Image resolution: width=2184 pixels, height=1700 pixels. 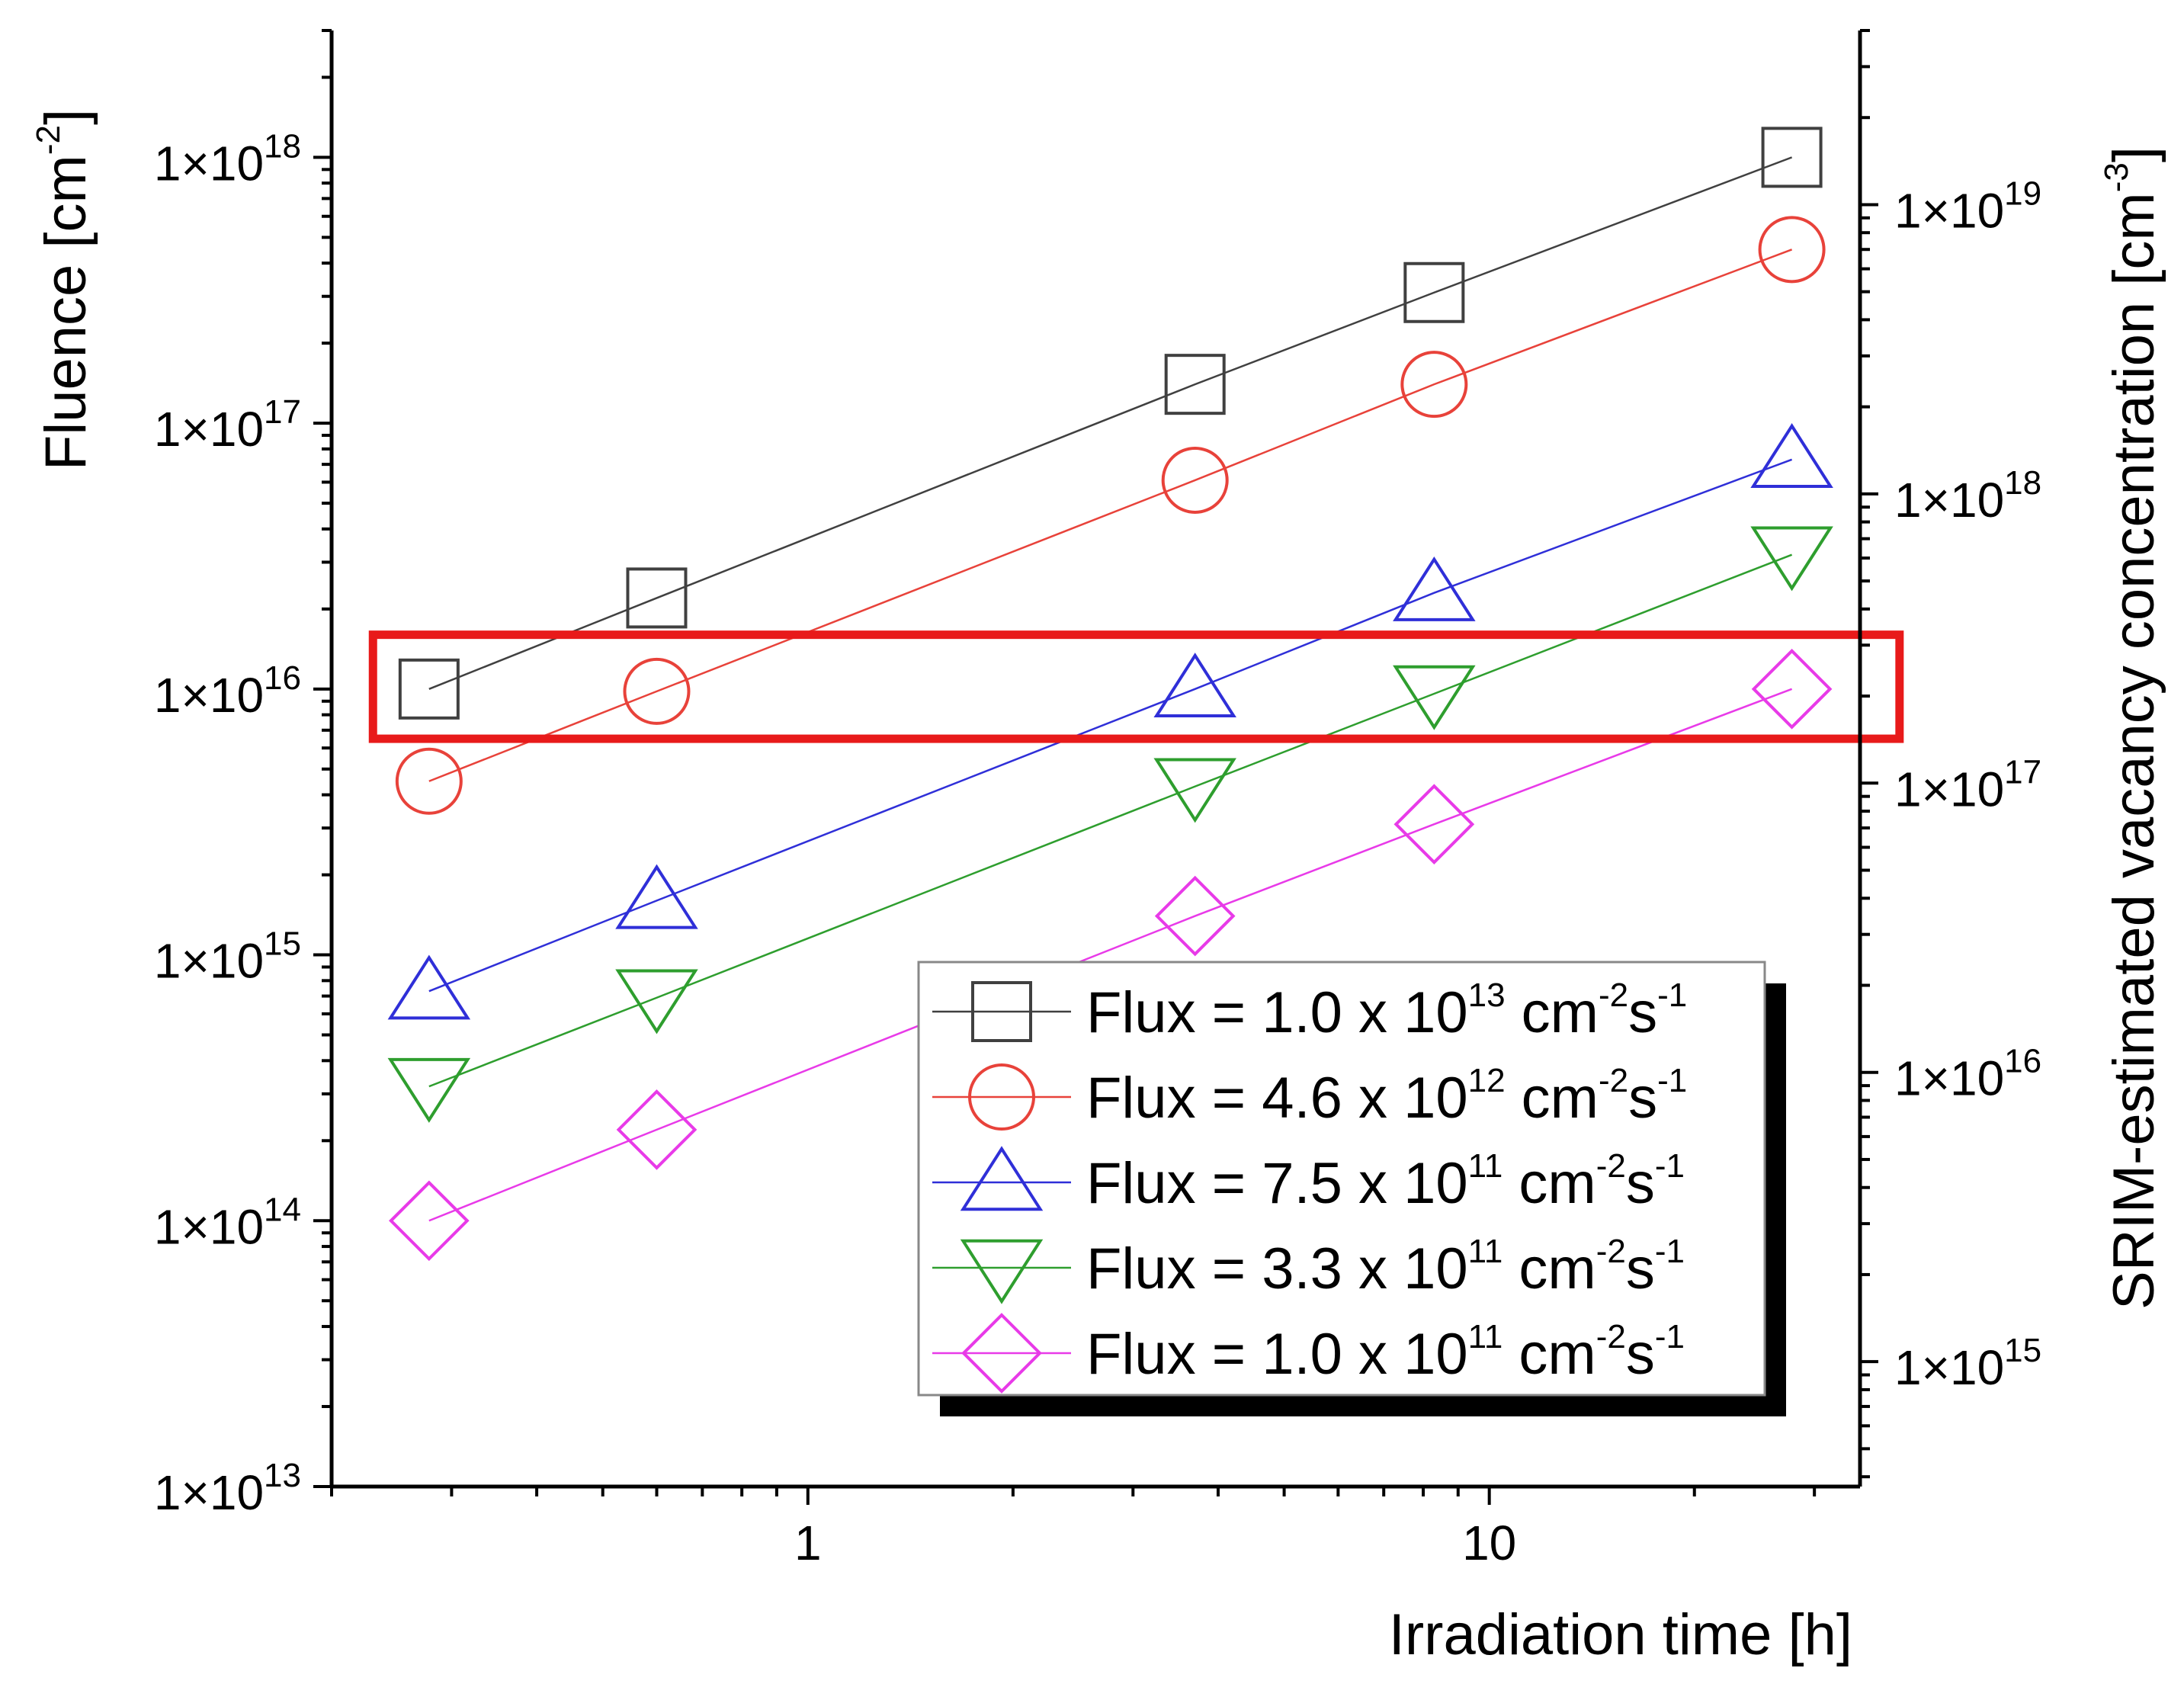 What do you see at coordinates (1967, 496) in the screenshot?
I see `y2-tick-label: 1×10¹⁸` at bounding box center [1967, 496].